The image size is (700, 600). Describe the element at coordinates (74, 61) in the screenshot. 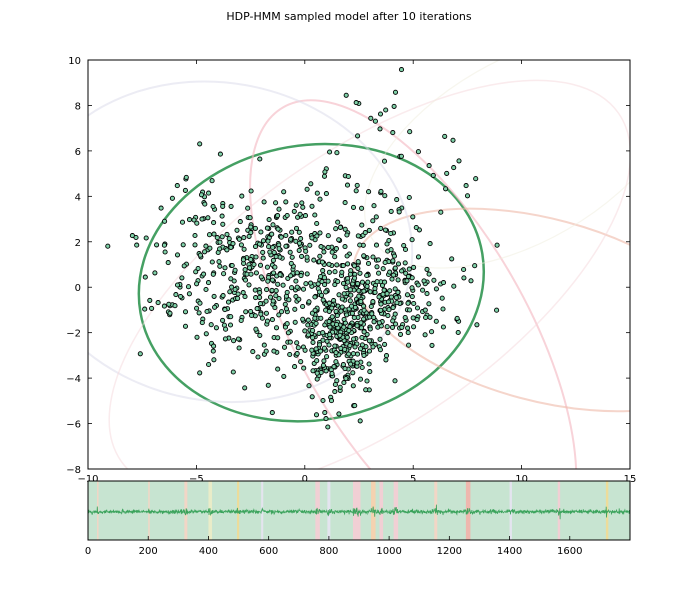

I see `y-tick-label-9: 10` at that location.